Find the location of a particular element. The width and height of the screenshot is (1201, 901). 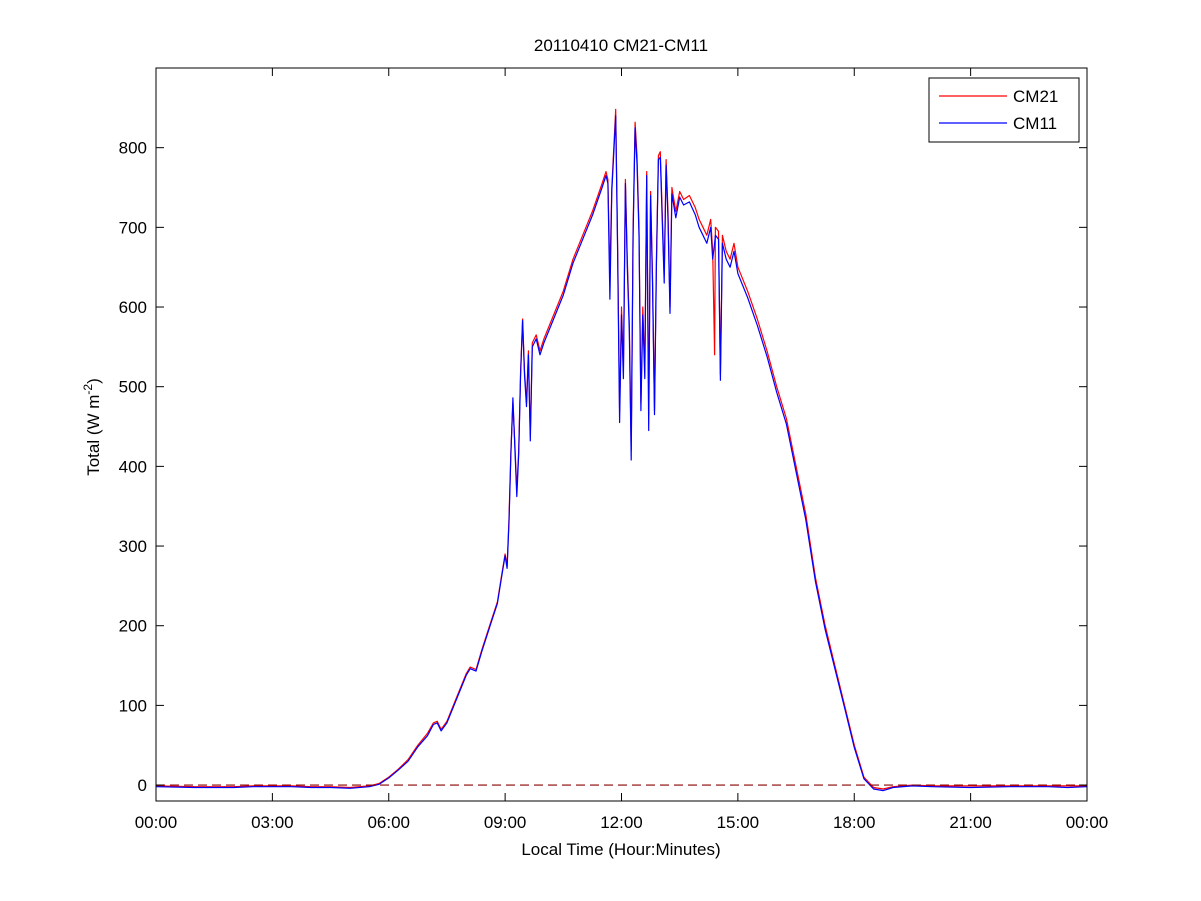

y-axis-label-superscript: -2 is located at coordinates (88, 389).